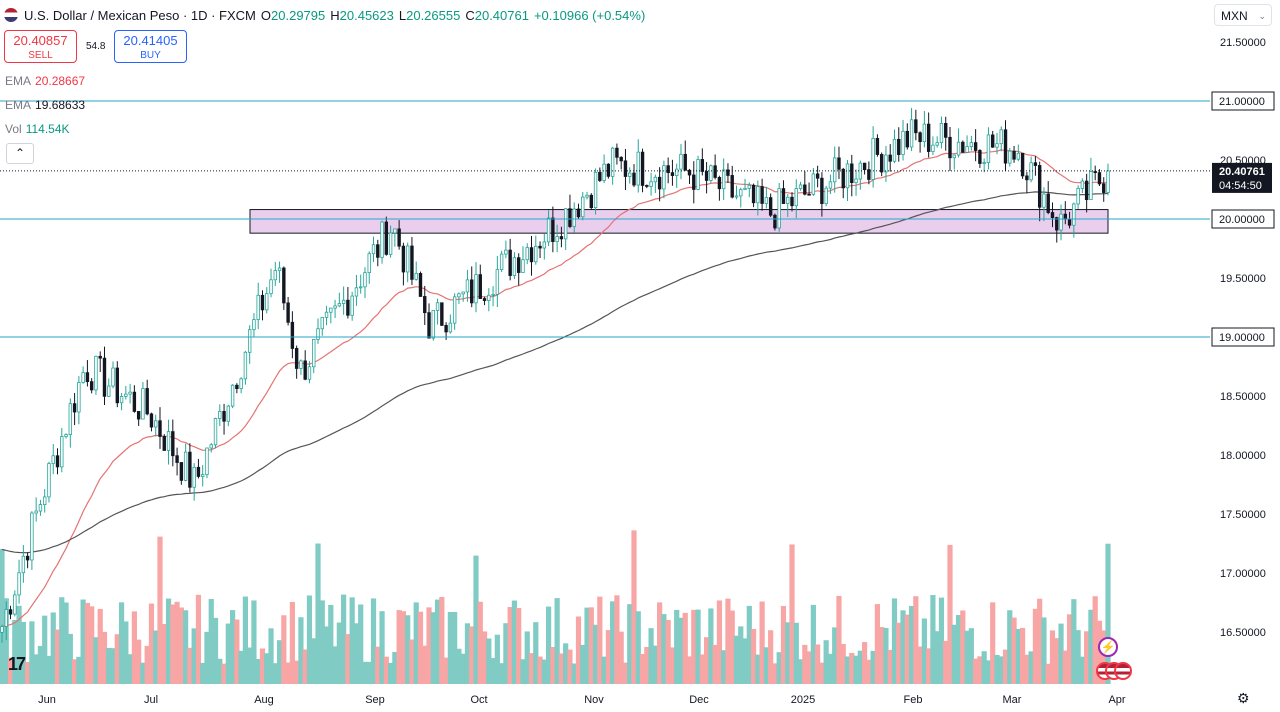 This screenshot has width=1280, height=712. What do you see at coordinates (366, 15) in the screenshot?
I see `high-value: 20.45623` at bounding box center [366, 15].